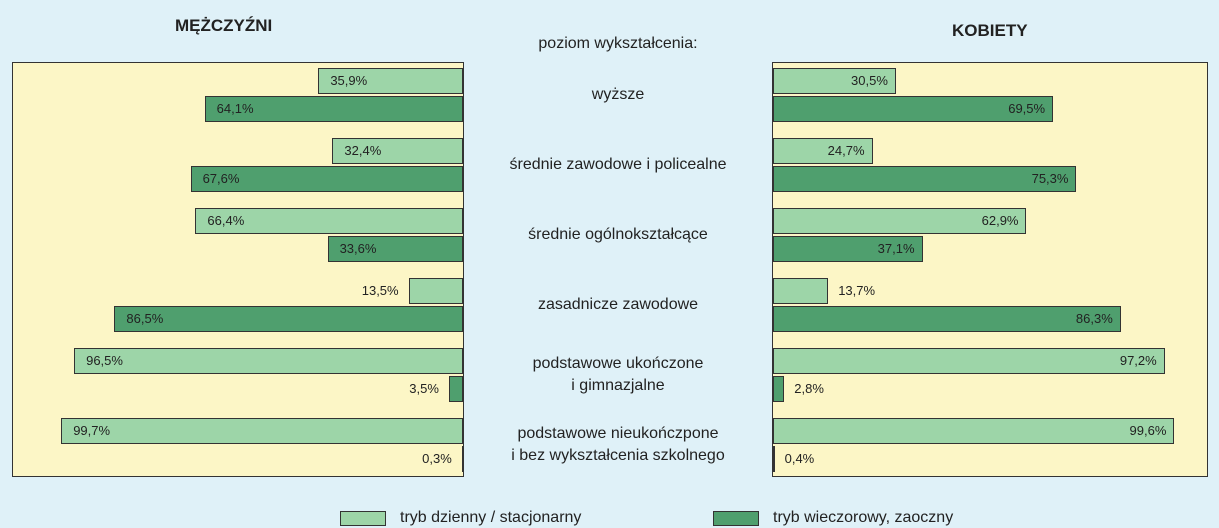 This screenshot has height=528, width=1219. What do you see at coordinates (618, 43) in the screenshot?
I see `category-title: poziom wykształcenia:` at bounding box center [618, 43].